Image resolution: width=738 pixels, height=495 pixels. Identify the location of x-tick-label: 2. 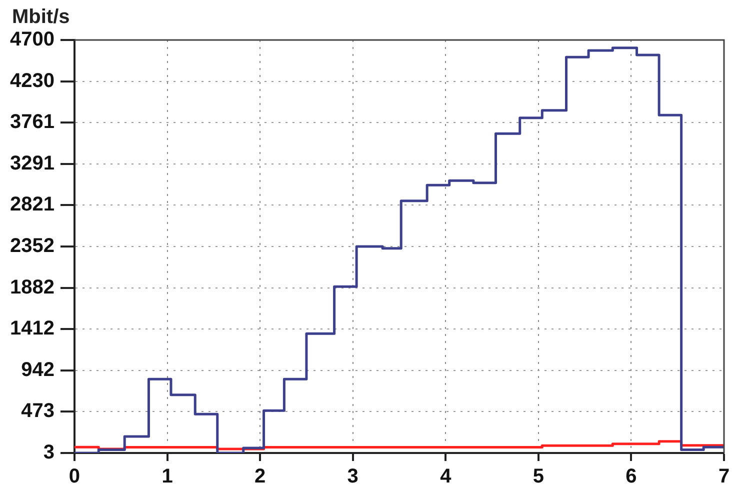
(260, 477).